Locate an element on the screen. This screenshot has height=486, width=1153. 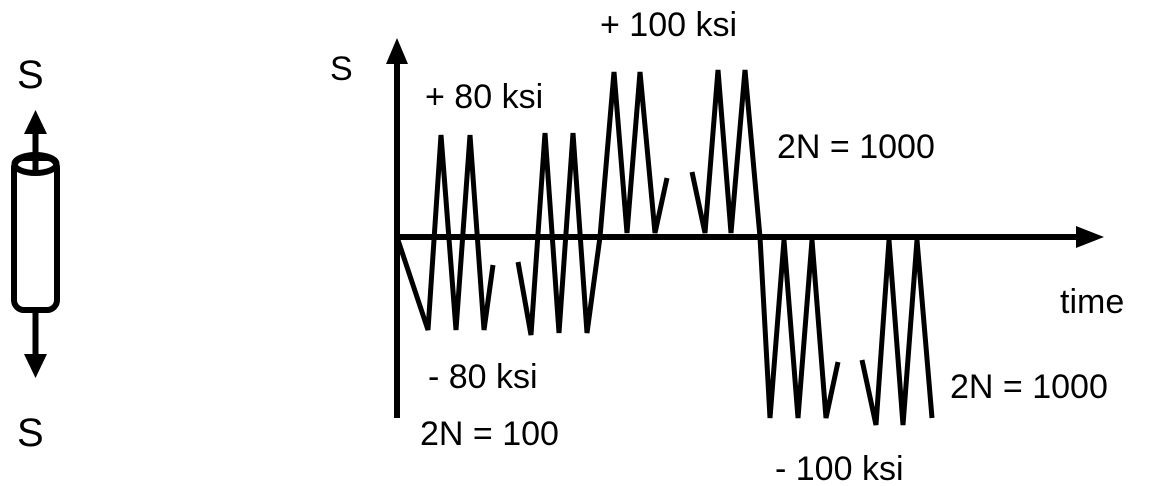
y-axis-arrow is located at coordinates (397, 51).